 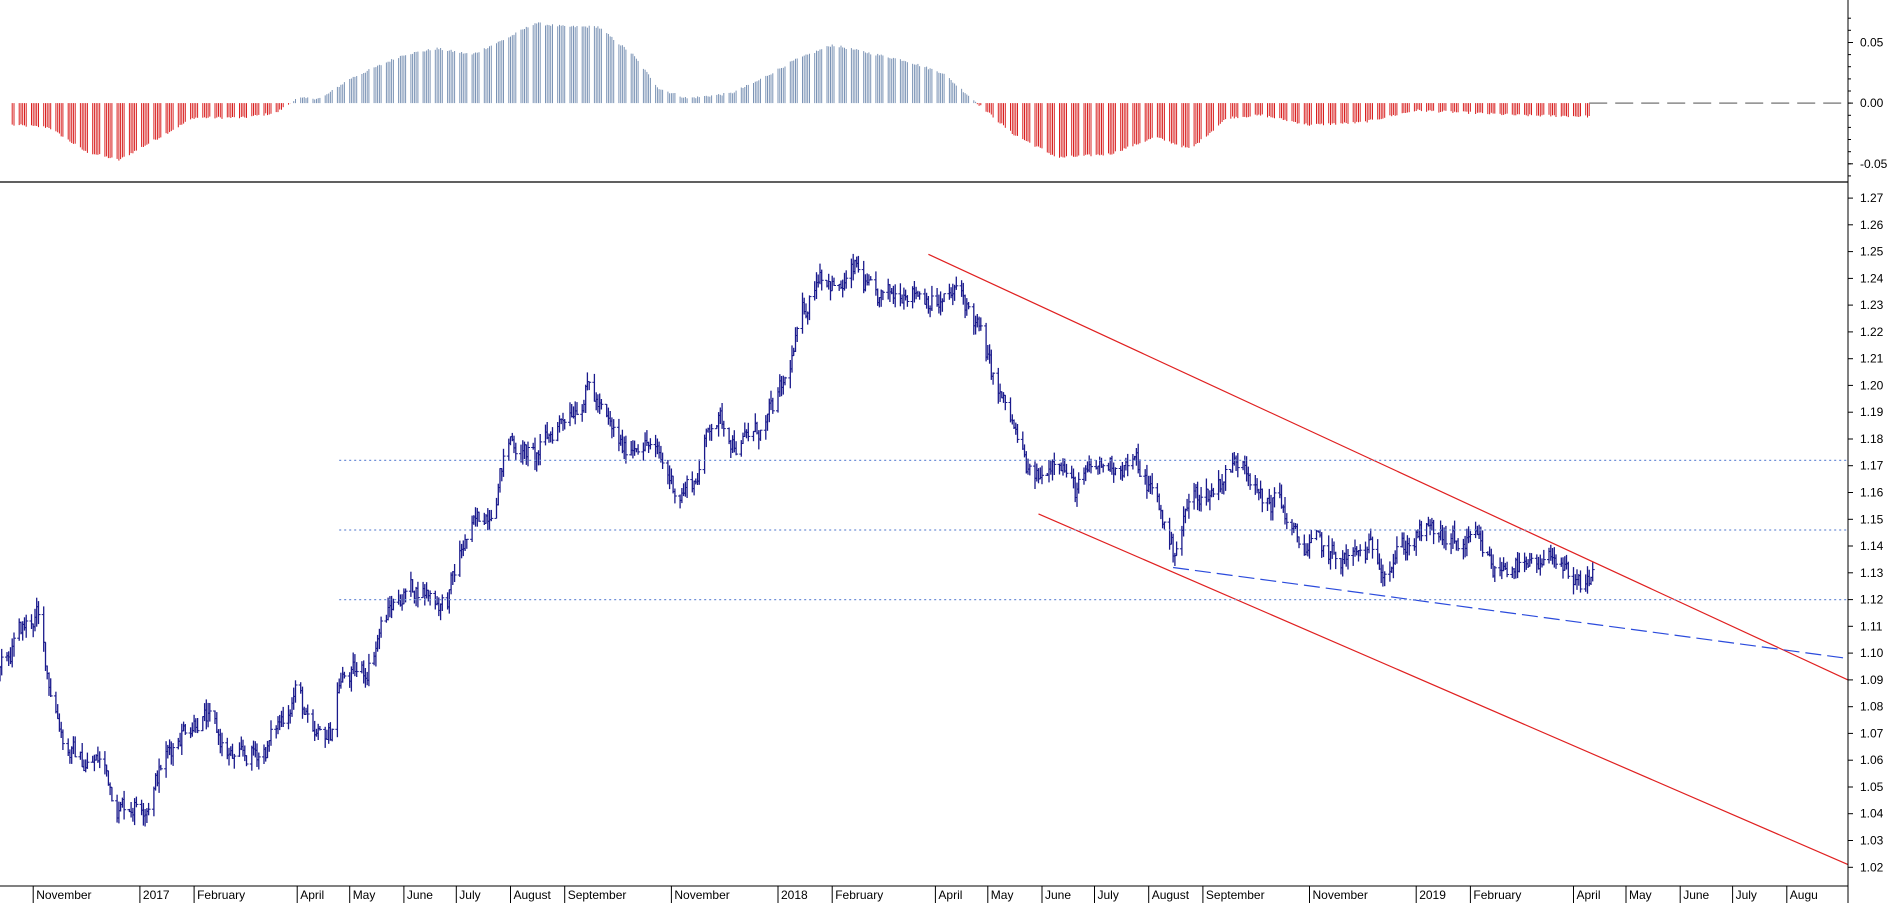 I want to click on price-y-tick-label: 1.09, so click(x=1872, y=680).